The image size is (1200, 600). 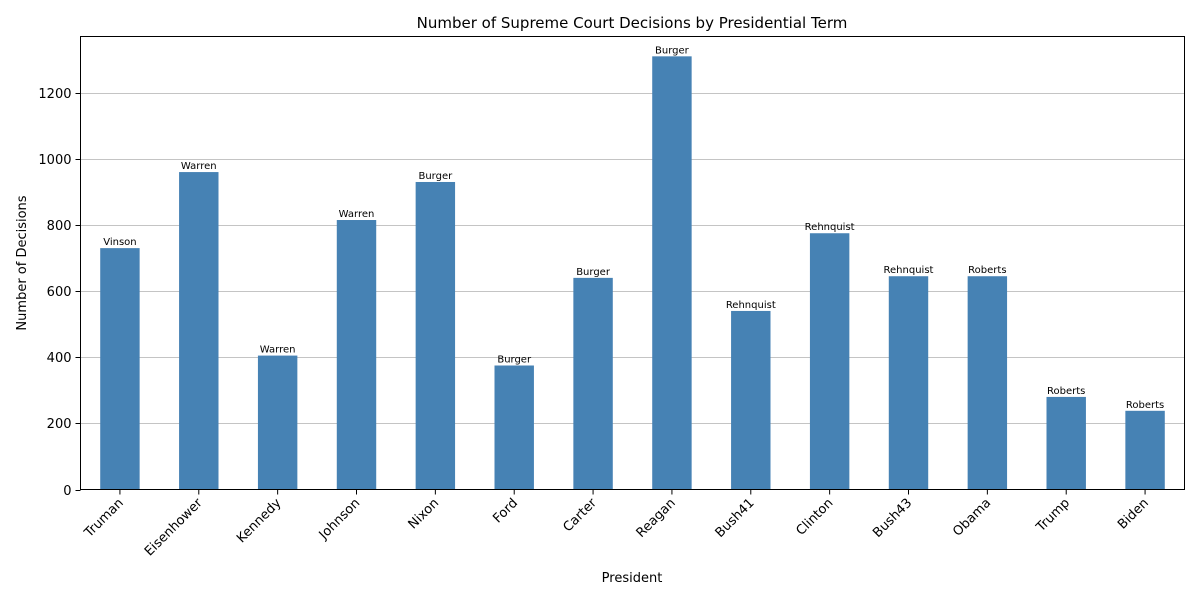 I want to click on x-axis-label: President, so click(x=632, y=578).